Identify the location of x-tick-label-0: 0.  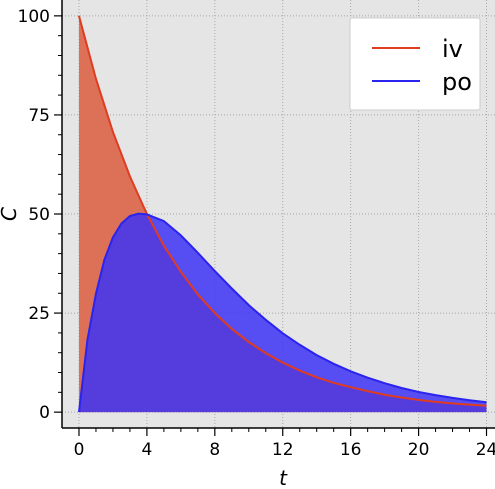
(79, 450).